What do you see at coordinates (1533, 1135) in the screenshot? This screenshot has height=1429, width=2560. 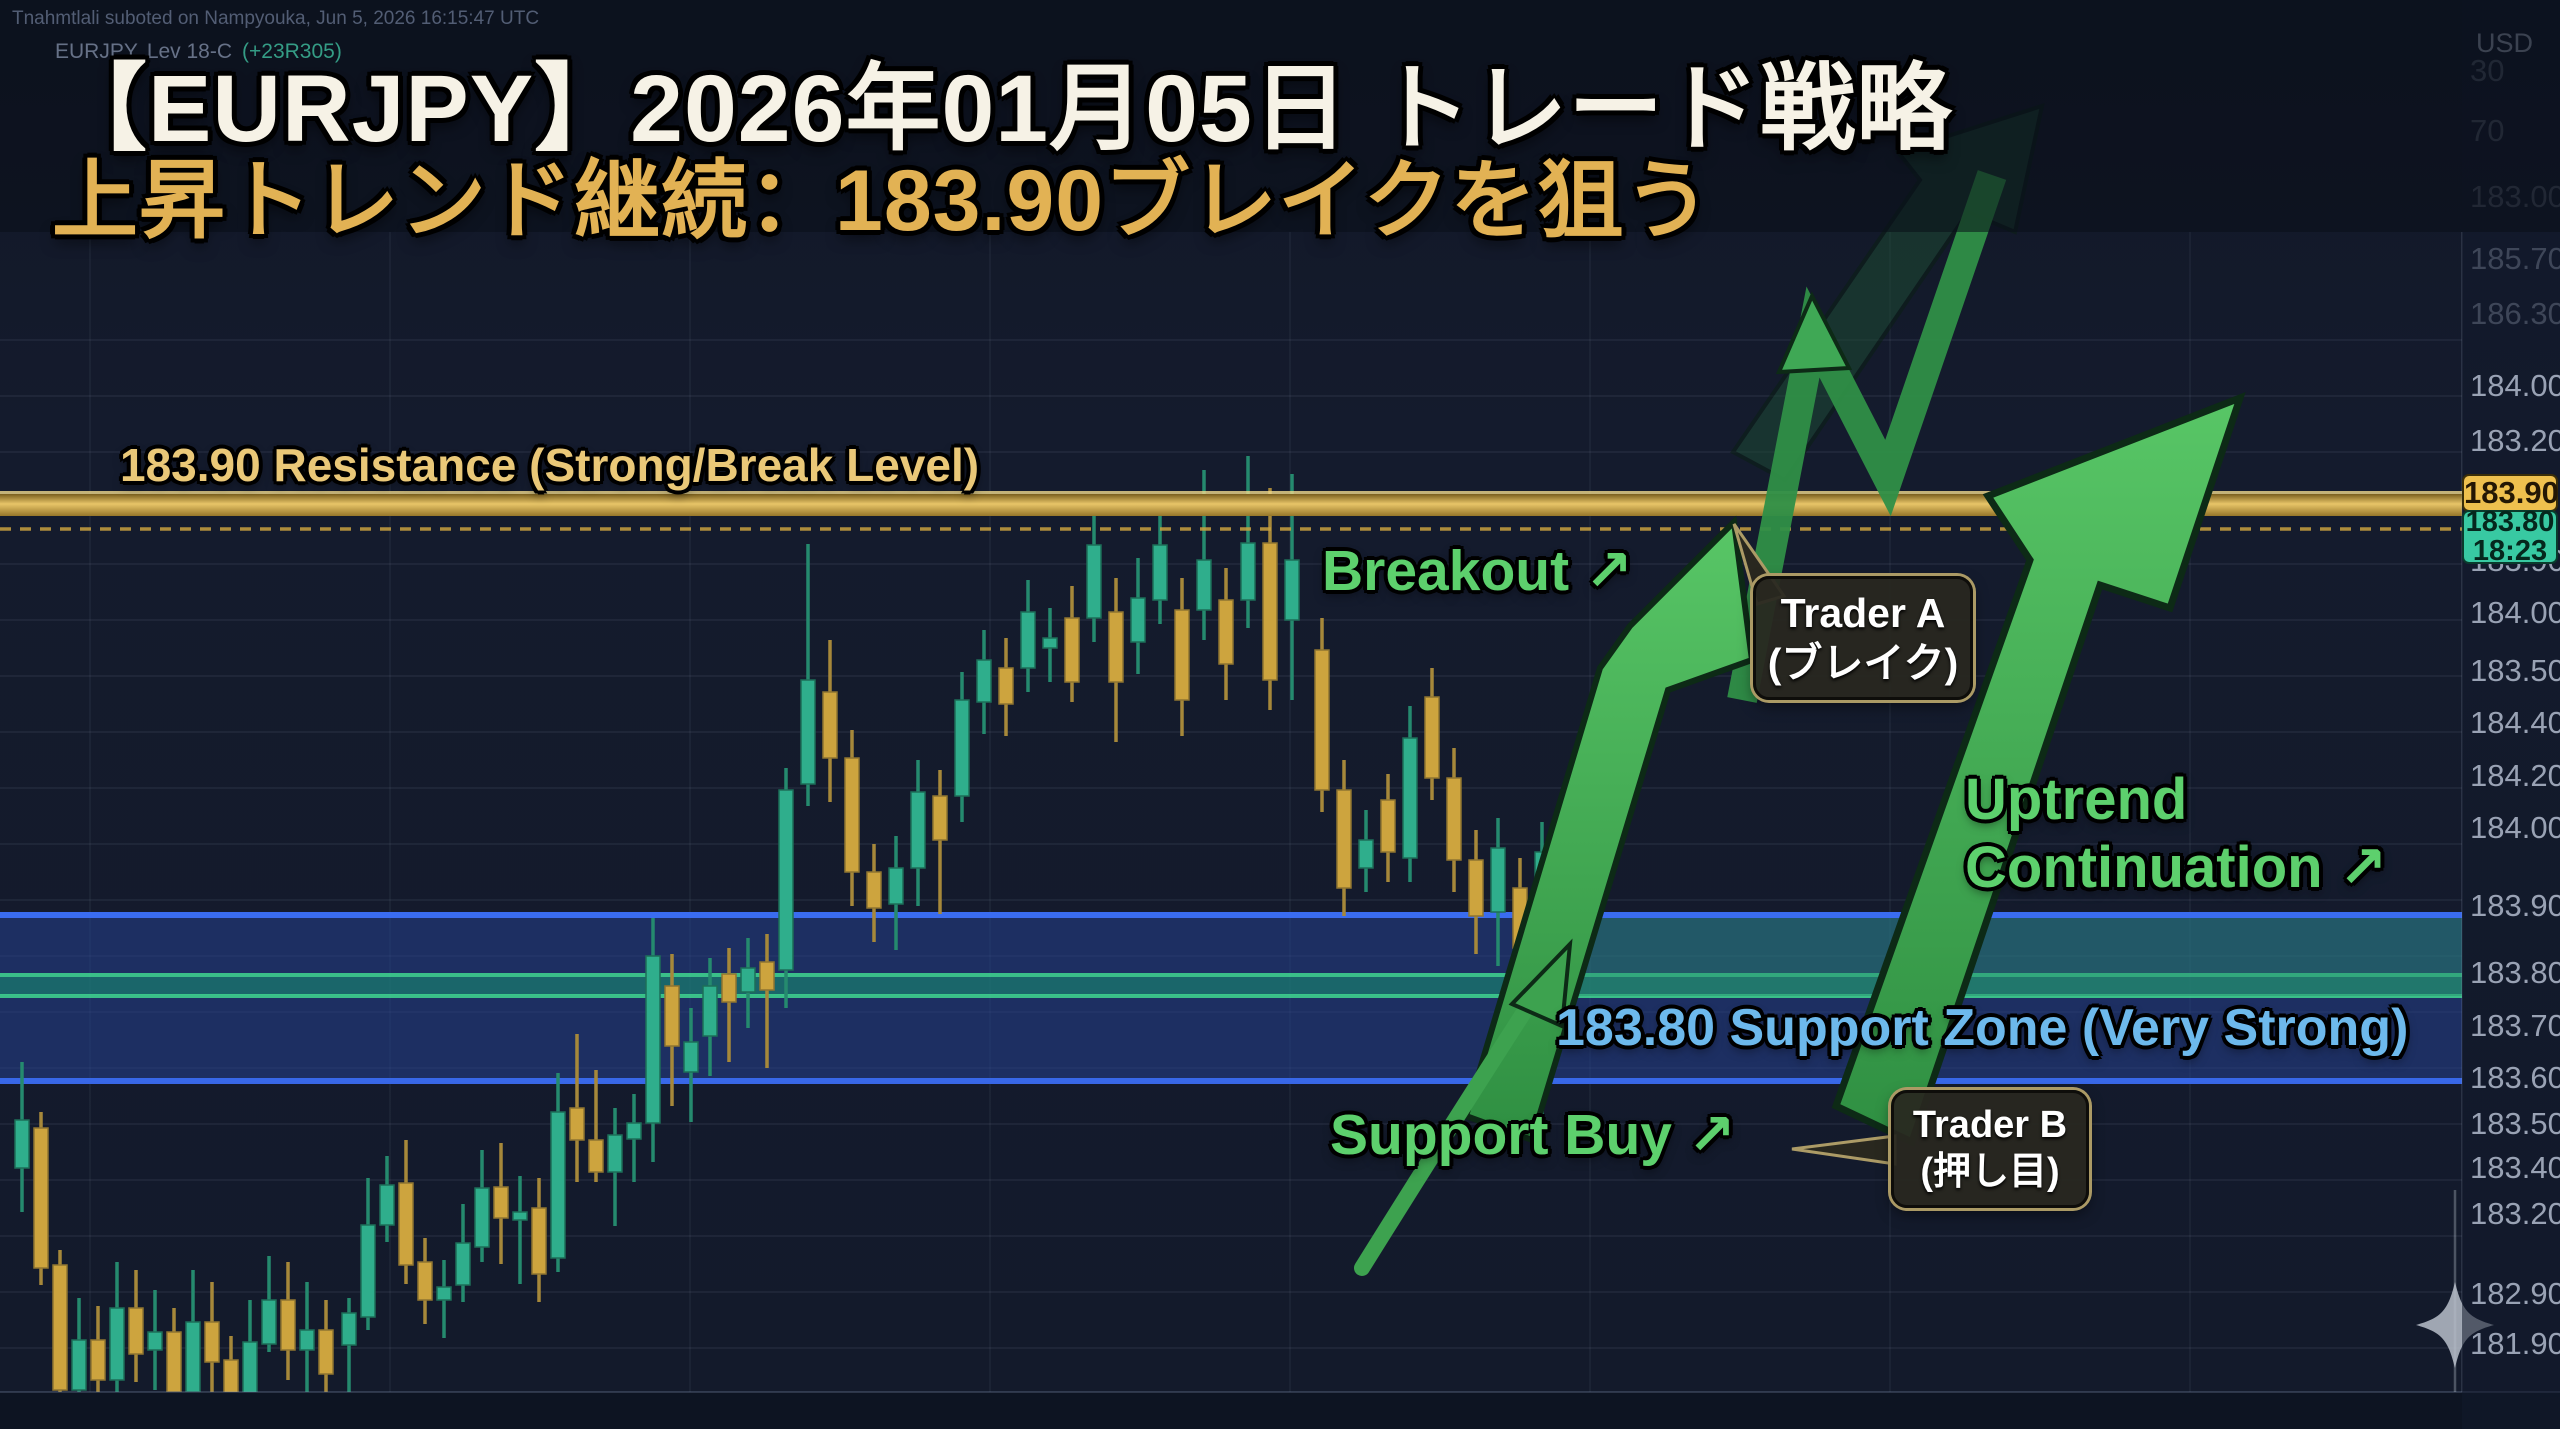 I see `support-buy-label: Support Buy ↗` at bounding box center [1533, 1135].